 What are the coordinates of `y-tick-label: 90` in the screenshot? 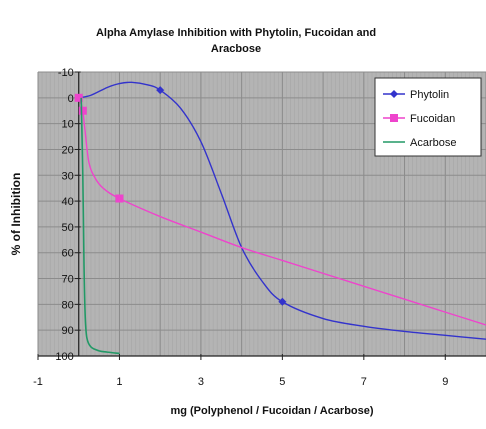 It's located at (67, 331).